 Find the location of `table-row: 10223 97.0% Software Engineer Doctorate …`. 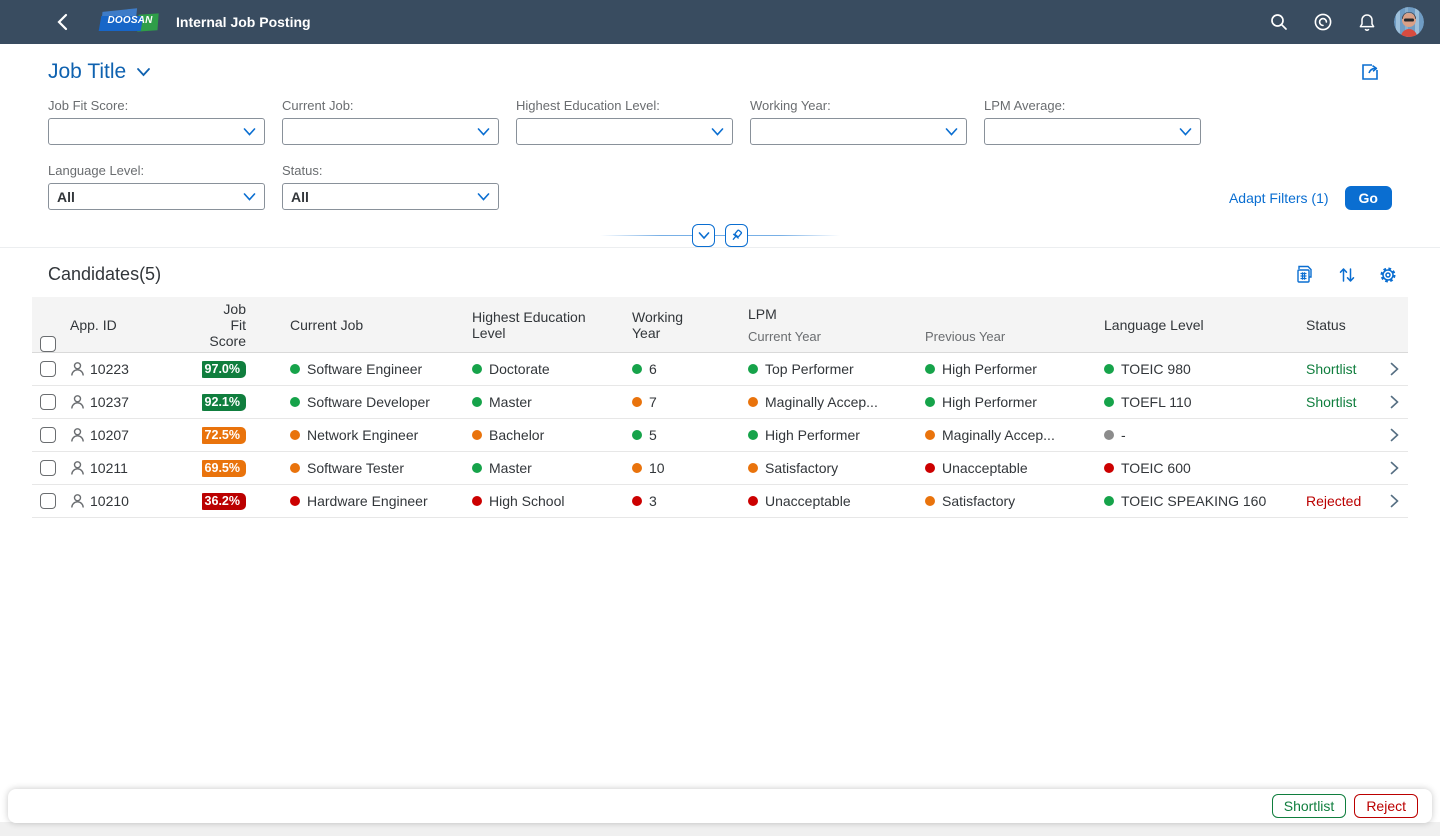

table-row: 10223 97.0% Software Engineer Doctorate … is located at coordinates (720, 369).